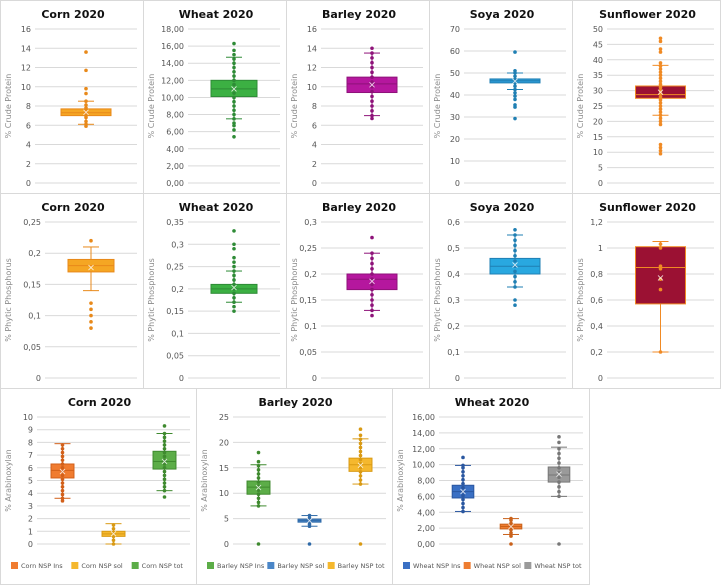 This screenshot has height=586, width=721. What do you see at coordinates (241, 566) in the screenshot?
I see `legend-label: Barley NSP Ins` at bounding box center [241, 566].